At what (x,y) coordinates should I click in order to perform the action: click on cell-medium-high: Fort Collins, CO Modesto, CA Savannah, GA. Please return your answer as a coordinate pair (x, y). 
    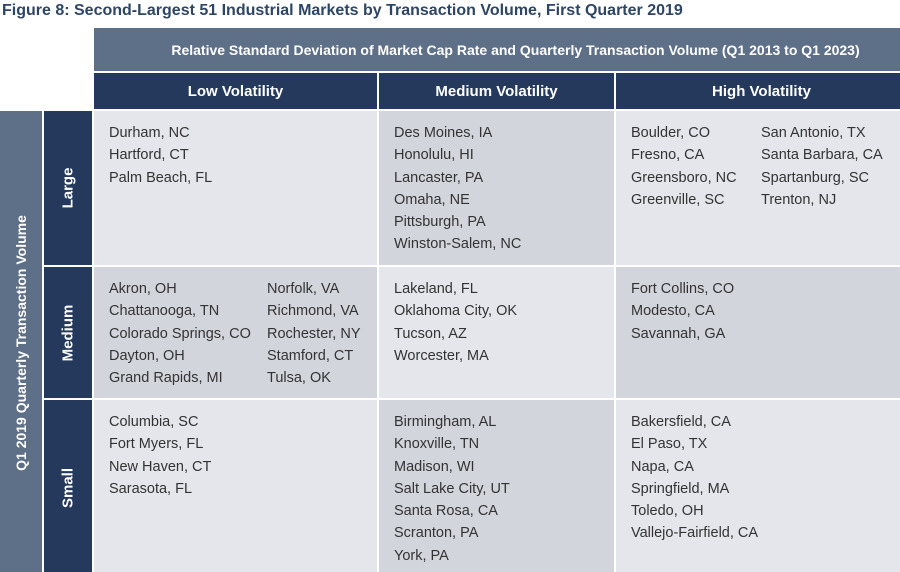
    Looking at the image, I should click on (758, 332).